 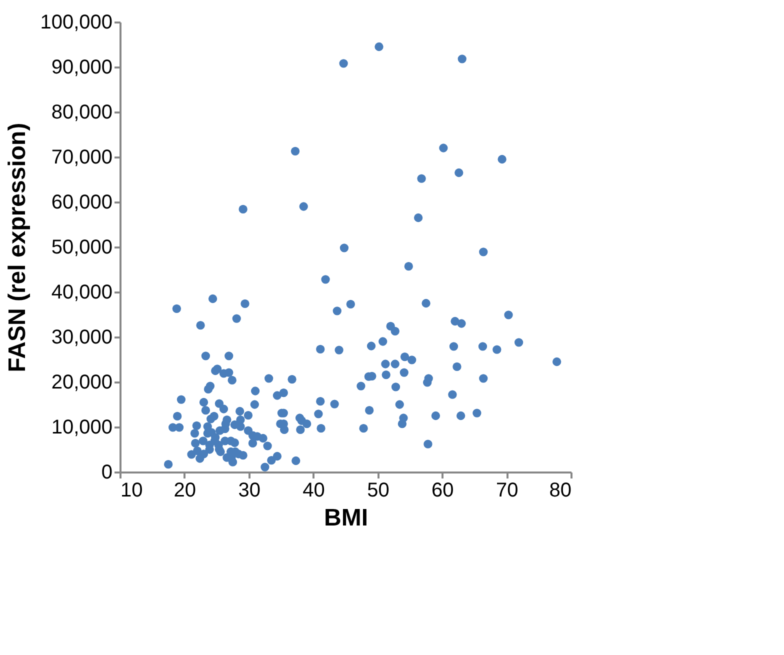 I want to click on y-tick-label: 90,000, so click(x=81, y=67).